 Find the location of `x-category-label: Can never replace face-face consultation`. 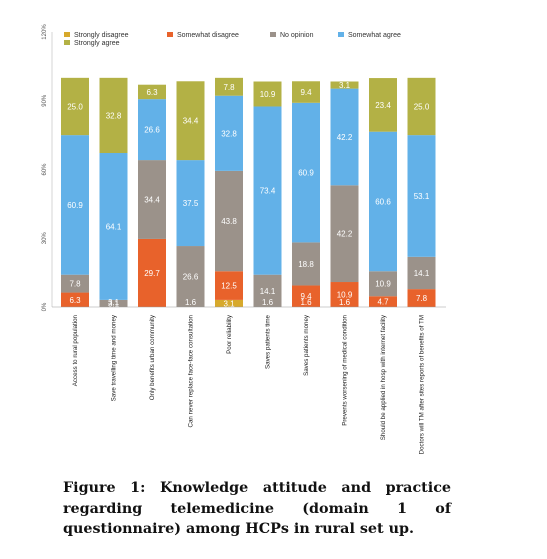

x-category-label: Can never replace face-face consultation is located at coordinates (191, 370).